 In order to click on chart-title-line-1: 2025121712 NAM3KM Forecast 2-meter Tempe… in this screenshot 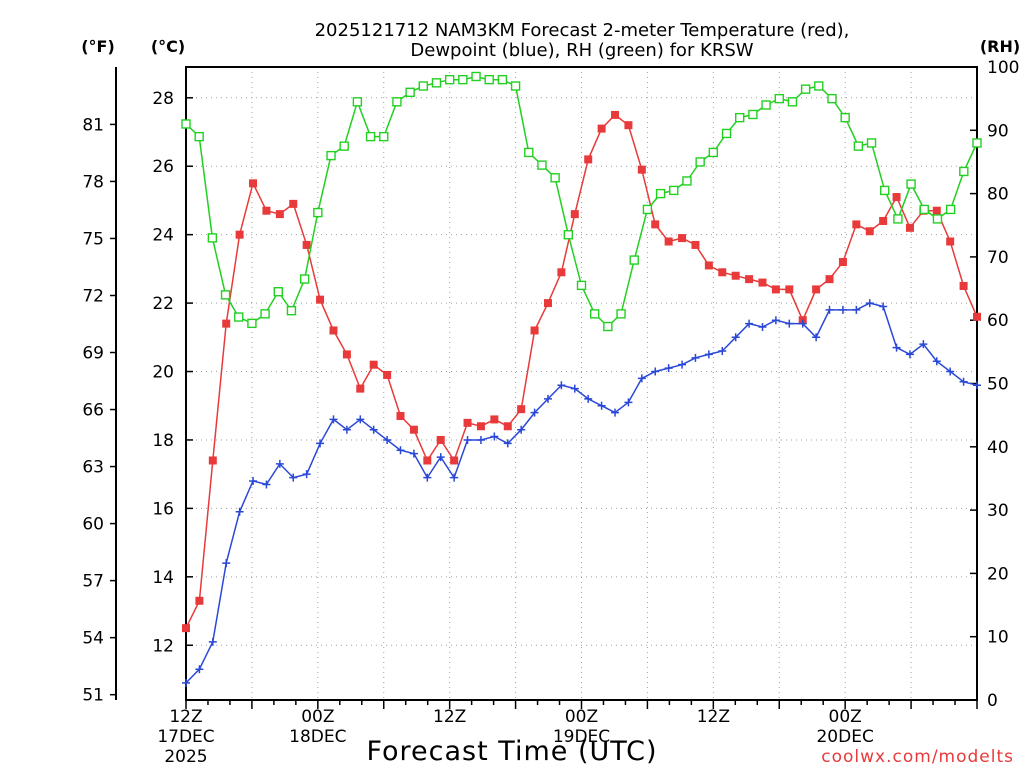, I will do `click(582, 30)`.